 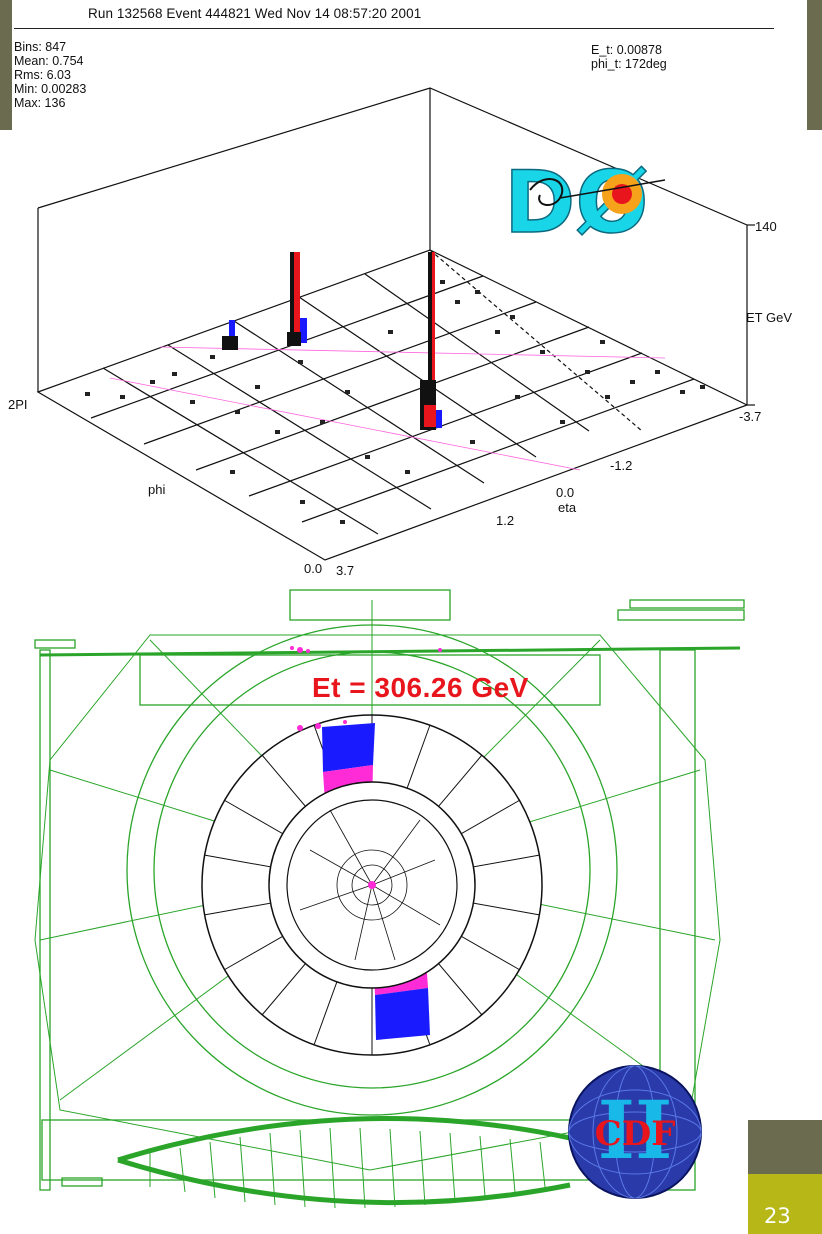 I want to click on lego-small-towers, so click(x=395, y=402).